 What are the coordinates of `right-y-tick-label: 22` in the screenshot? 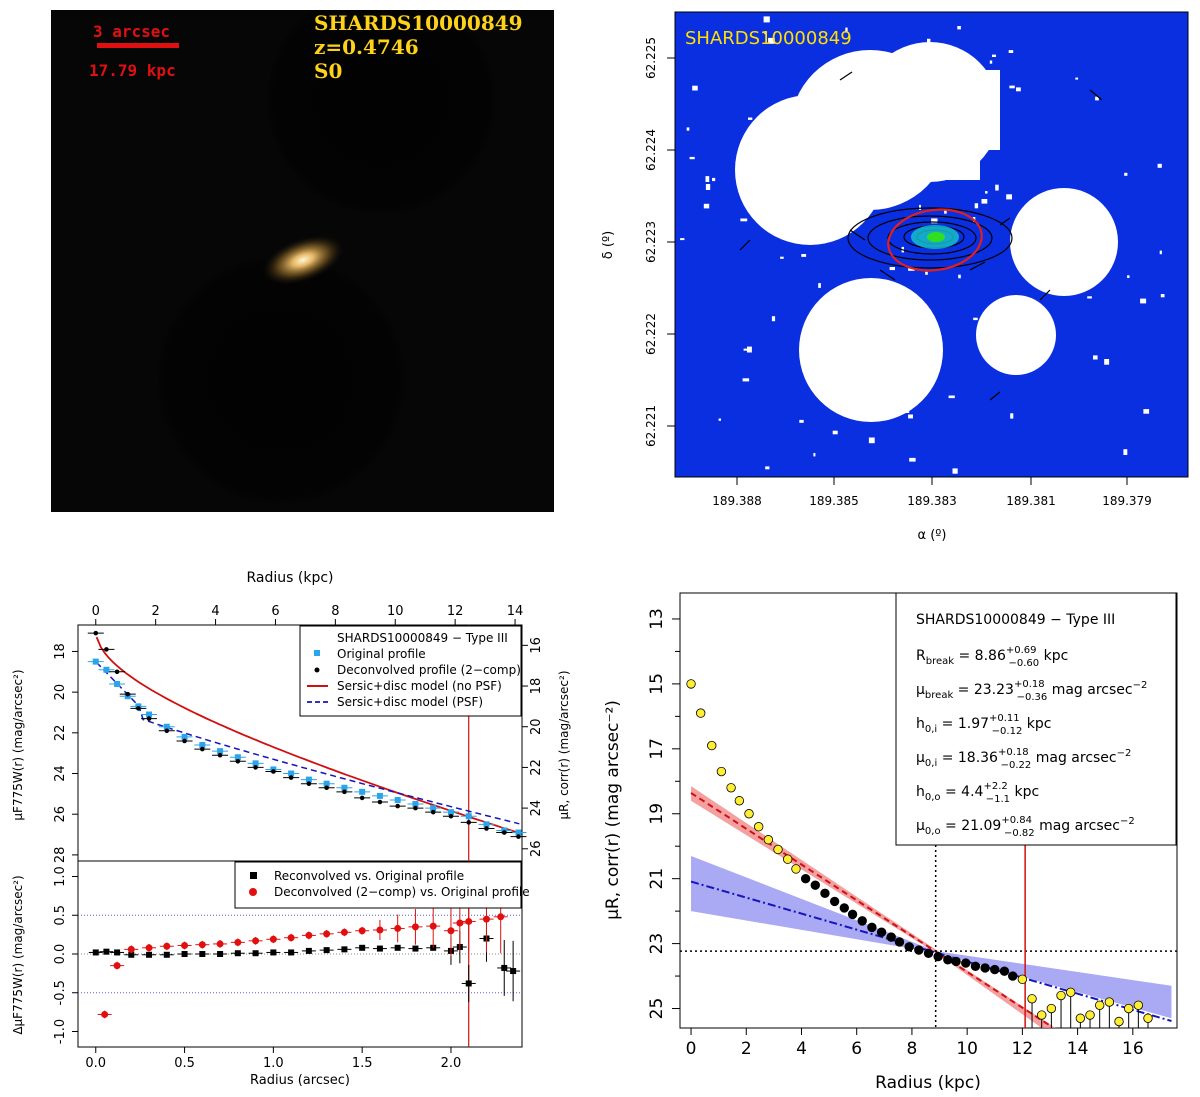 It's located at (536, 767).